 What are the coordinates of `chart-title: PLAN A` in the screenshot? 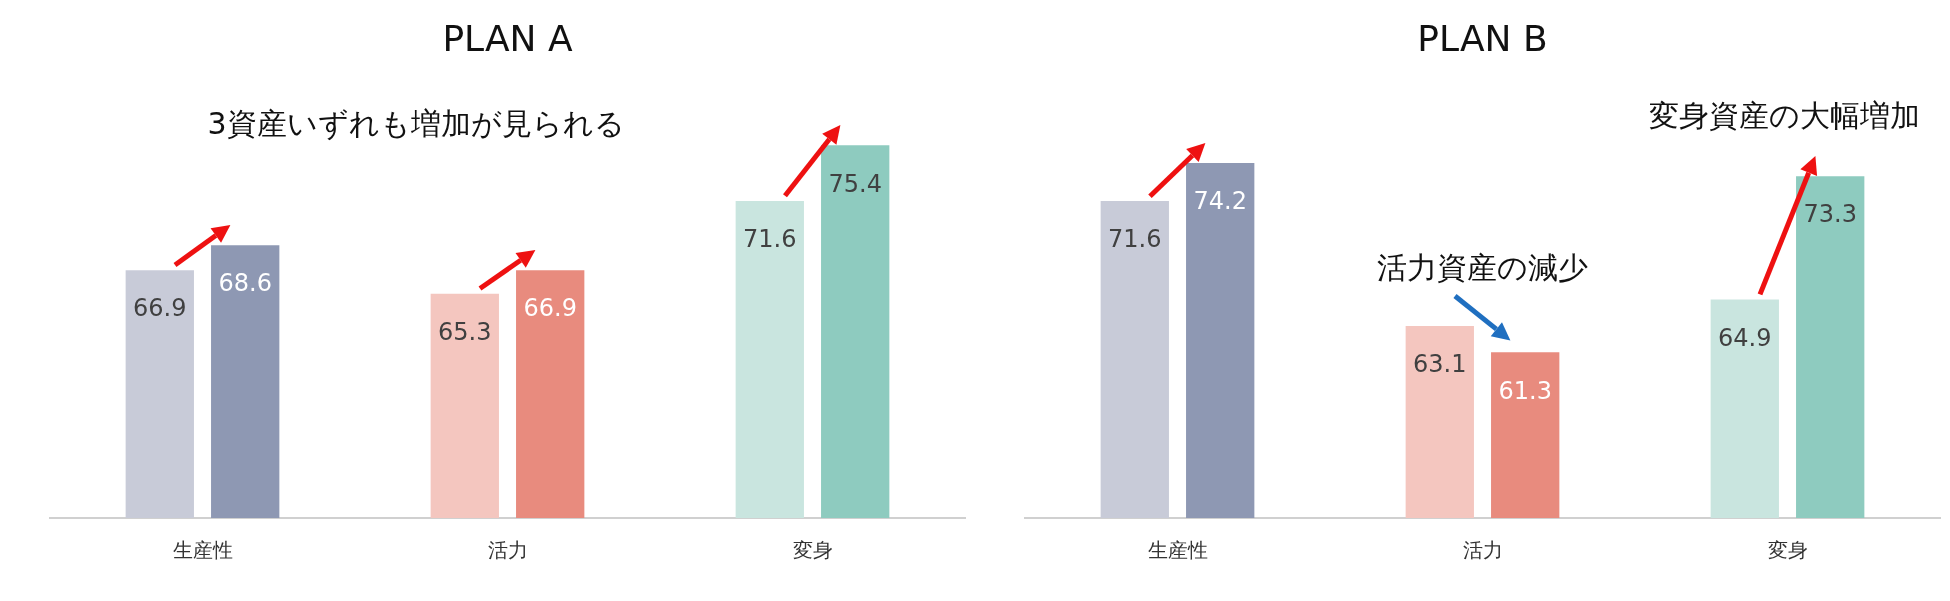 It's located at (507, 38).